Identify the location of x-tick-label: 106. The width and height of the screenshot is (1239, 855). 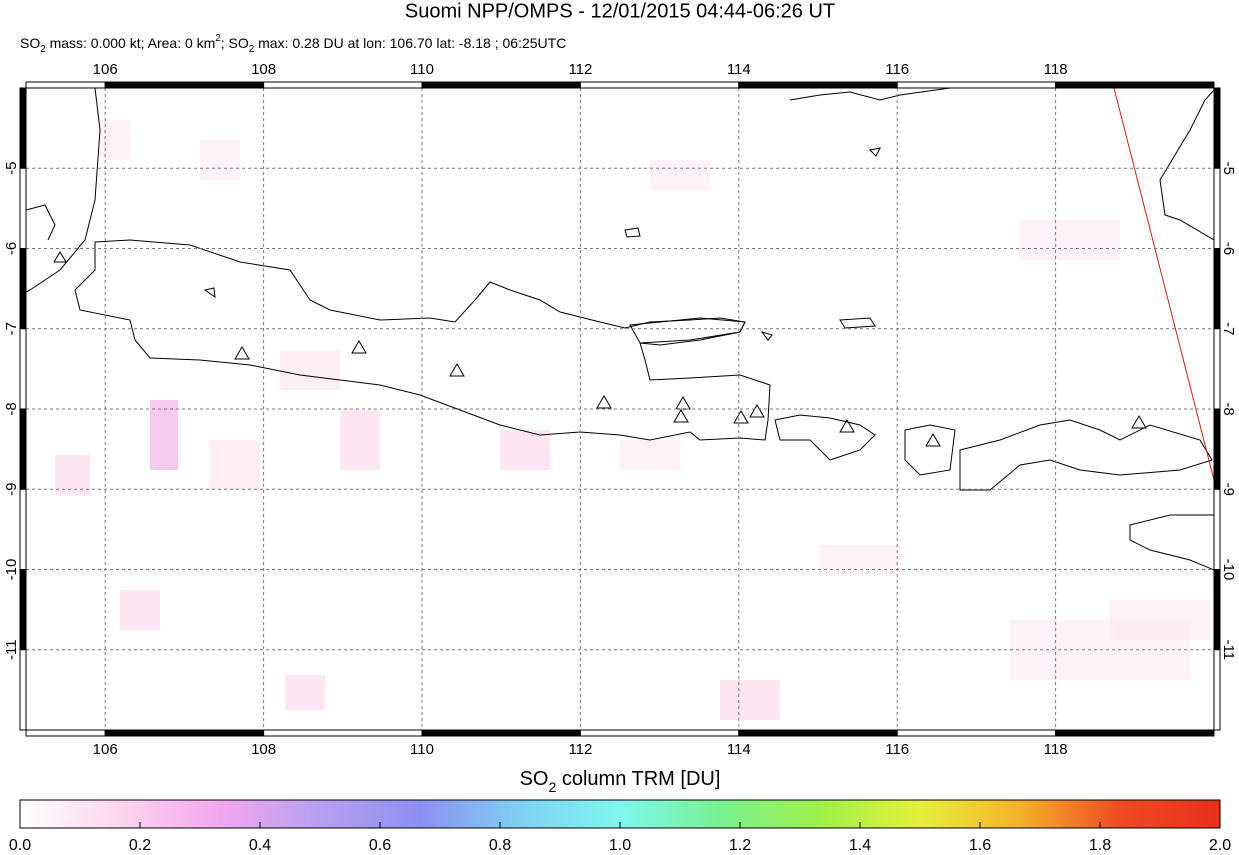
(105, 69).